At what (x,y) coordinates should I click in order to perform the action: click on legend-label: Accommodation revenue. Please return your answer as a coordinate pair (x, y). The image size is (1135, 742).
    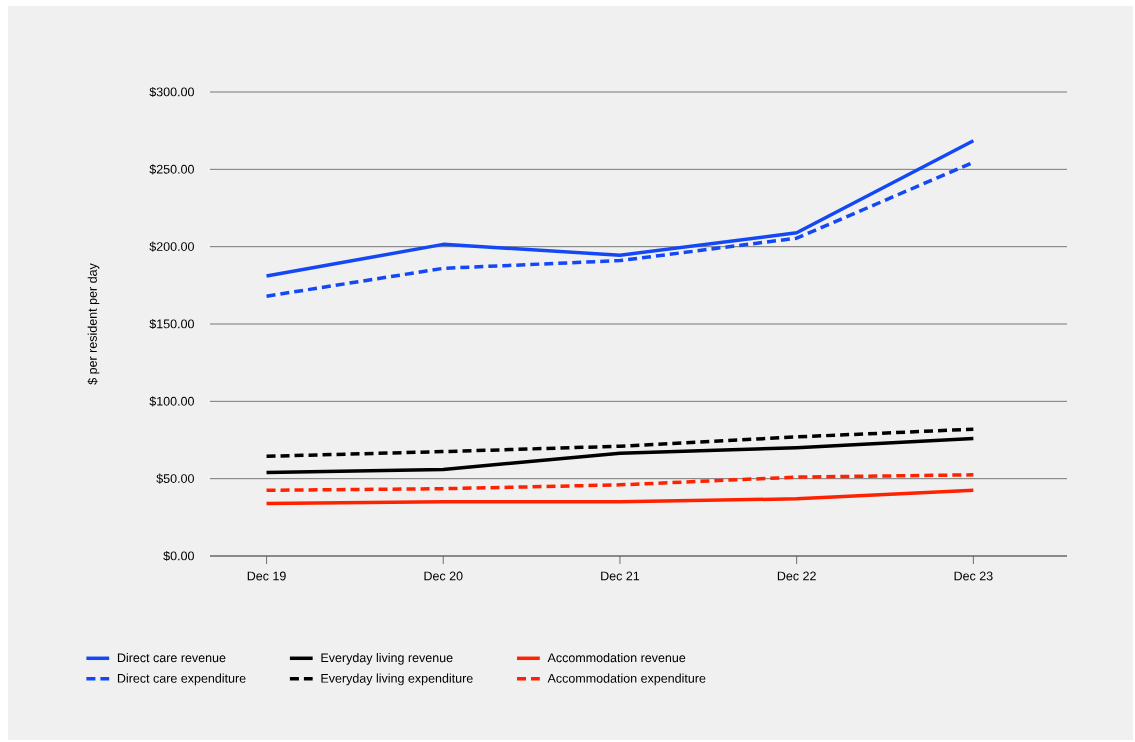
    Looking at the image, I should click on (616, 658).